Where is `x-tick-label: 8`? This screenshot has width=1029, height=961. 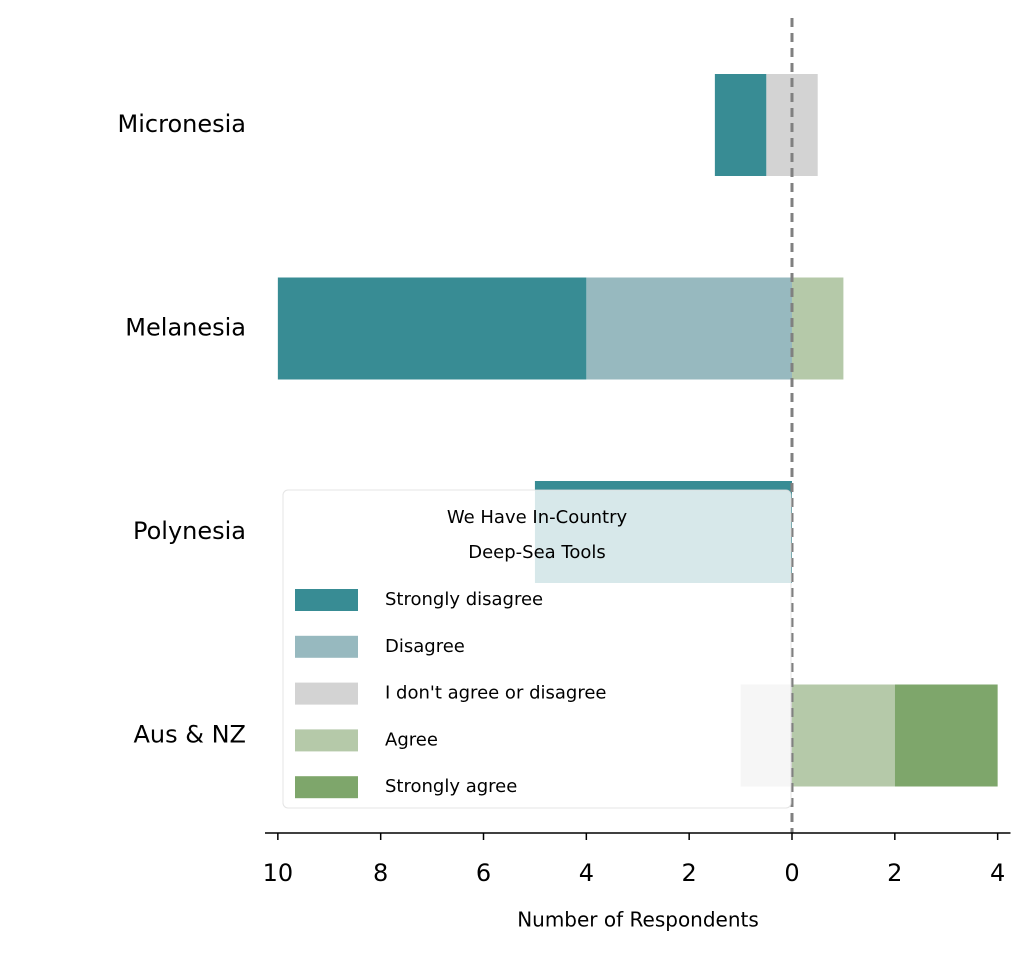 x-tick-label: 8 is located at coordinates (380, 873).